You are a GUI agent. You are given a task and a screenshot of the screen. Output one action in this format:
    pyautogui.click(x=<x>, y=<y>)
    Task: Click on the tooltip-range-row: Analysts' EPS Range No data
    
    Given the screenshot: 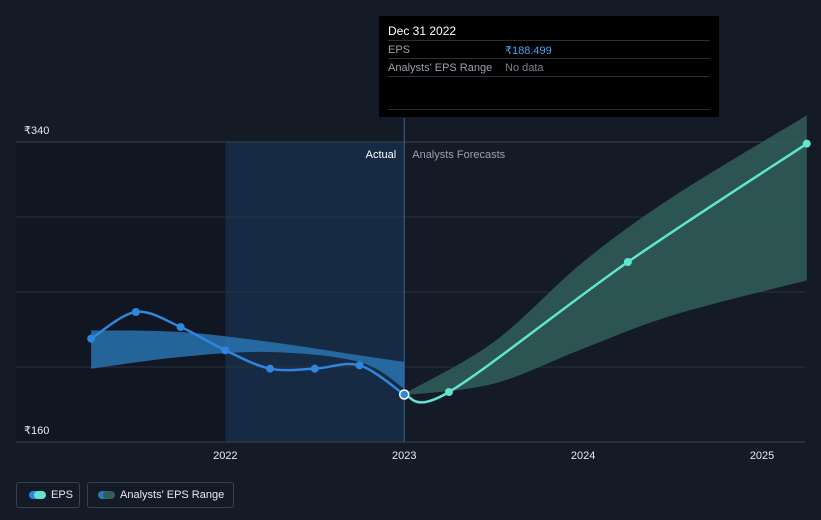 What is the action you would take?
    pyautogui.click(x=549, y=67)
    